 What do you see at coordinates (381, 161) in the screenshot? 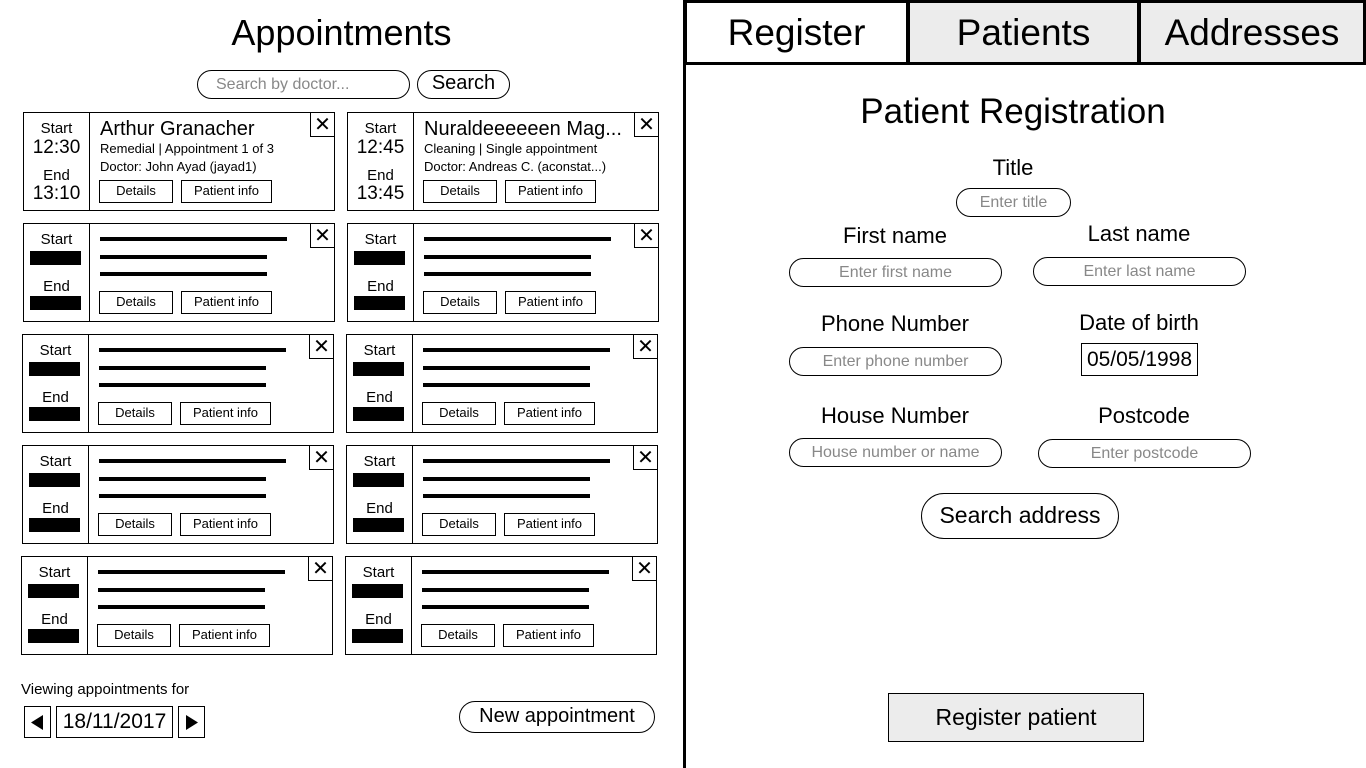
I see `time-column: Start 12:45 End 13:45` at bounding box center [381, 161].